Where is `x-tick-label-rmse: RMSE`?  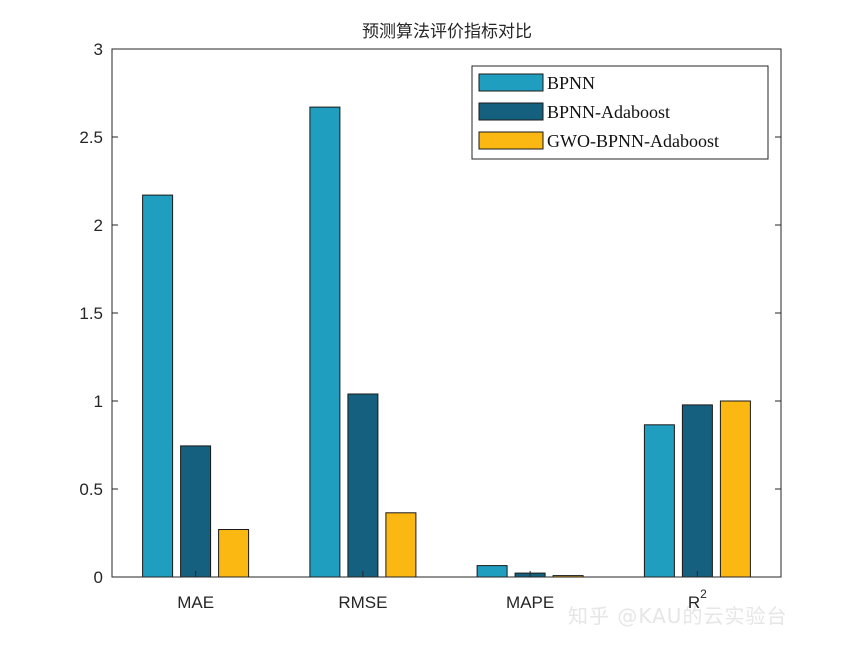 x-tick-label-rmse: RMSE is located at coordinates (362, 602).